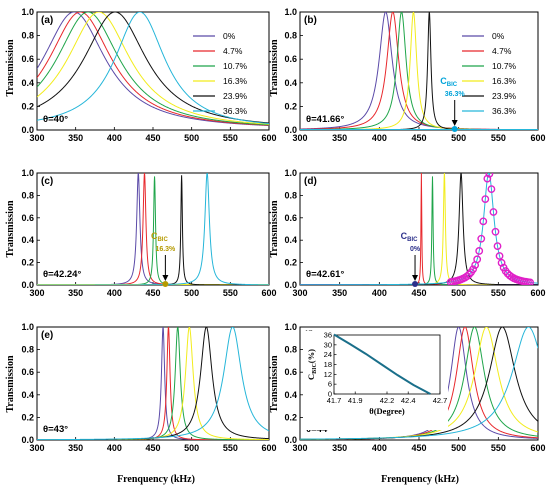  Describe the element at coordinates (408, 400) in the screenshot. I see `inset-x-tick-label: 42.4` at that location.